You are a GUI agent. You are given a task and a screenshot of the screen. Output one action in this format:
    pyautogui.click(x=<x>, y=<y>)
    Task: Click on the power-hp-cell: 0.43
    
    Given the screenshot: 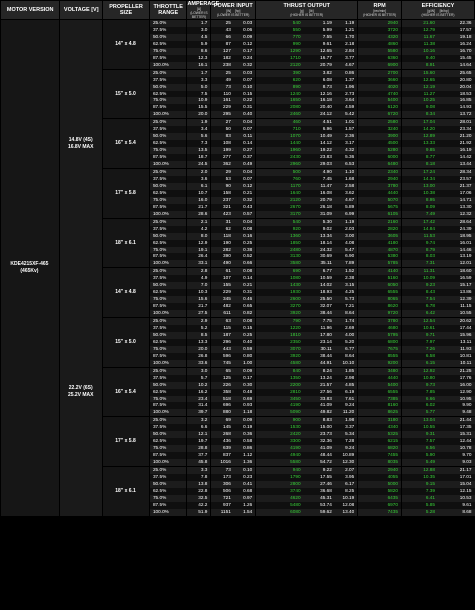 What is the action you would take?
    pyautogui.click(x=244, y=207)
    